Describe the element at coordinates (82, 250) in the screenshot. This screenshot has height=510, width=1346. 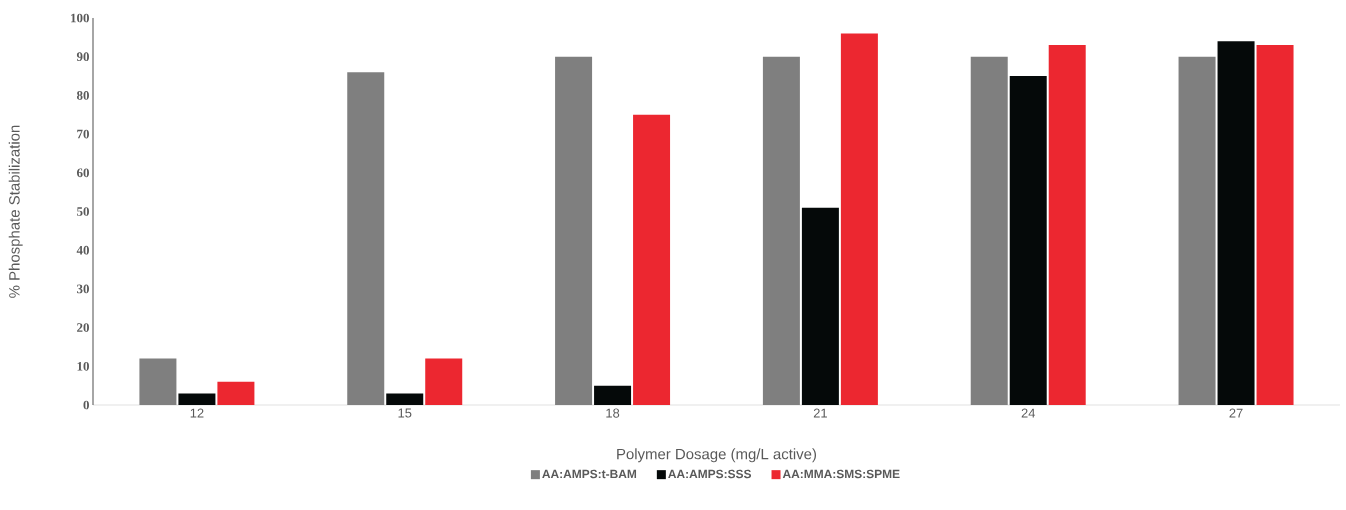
I see `y-tick-label: 40` at that location.